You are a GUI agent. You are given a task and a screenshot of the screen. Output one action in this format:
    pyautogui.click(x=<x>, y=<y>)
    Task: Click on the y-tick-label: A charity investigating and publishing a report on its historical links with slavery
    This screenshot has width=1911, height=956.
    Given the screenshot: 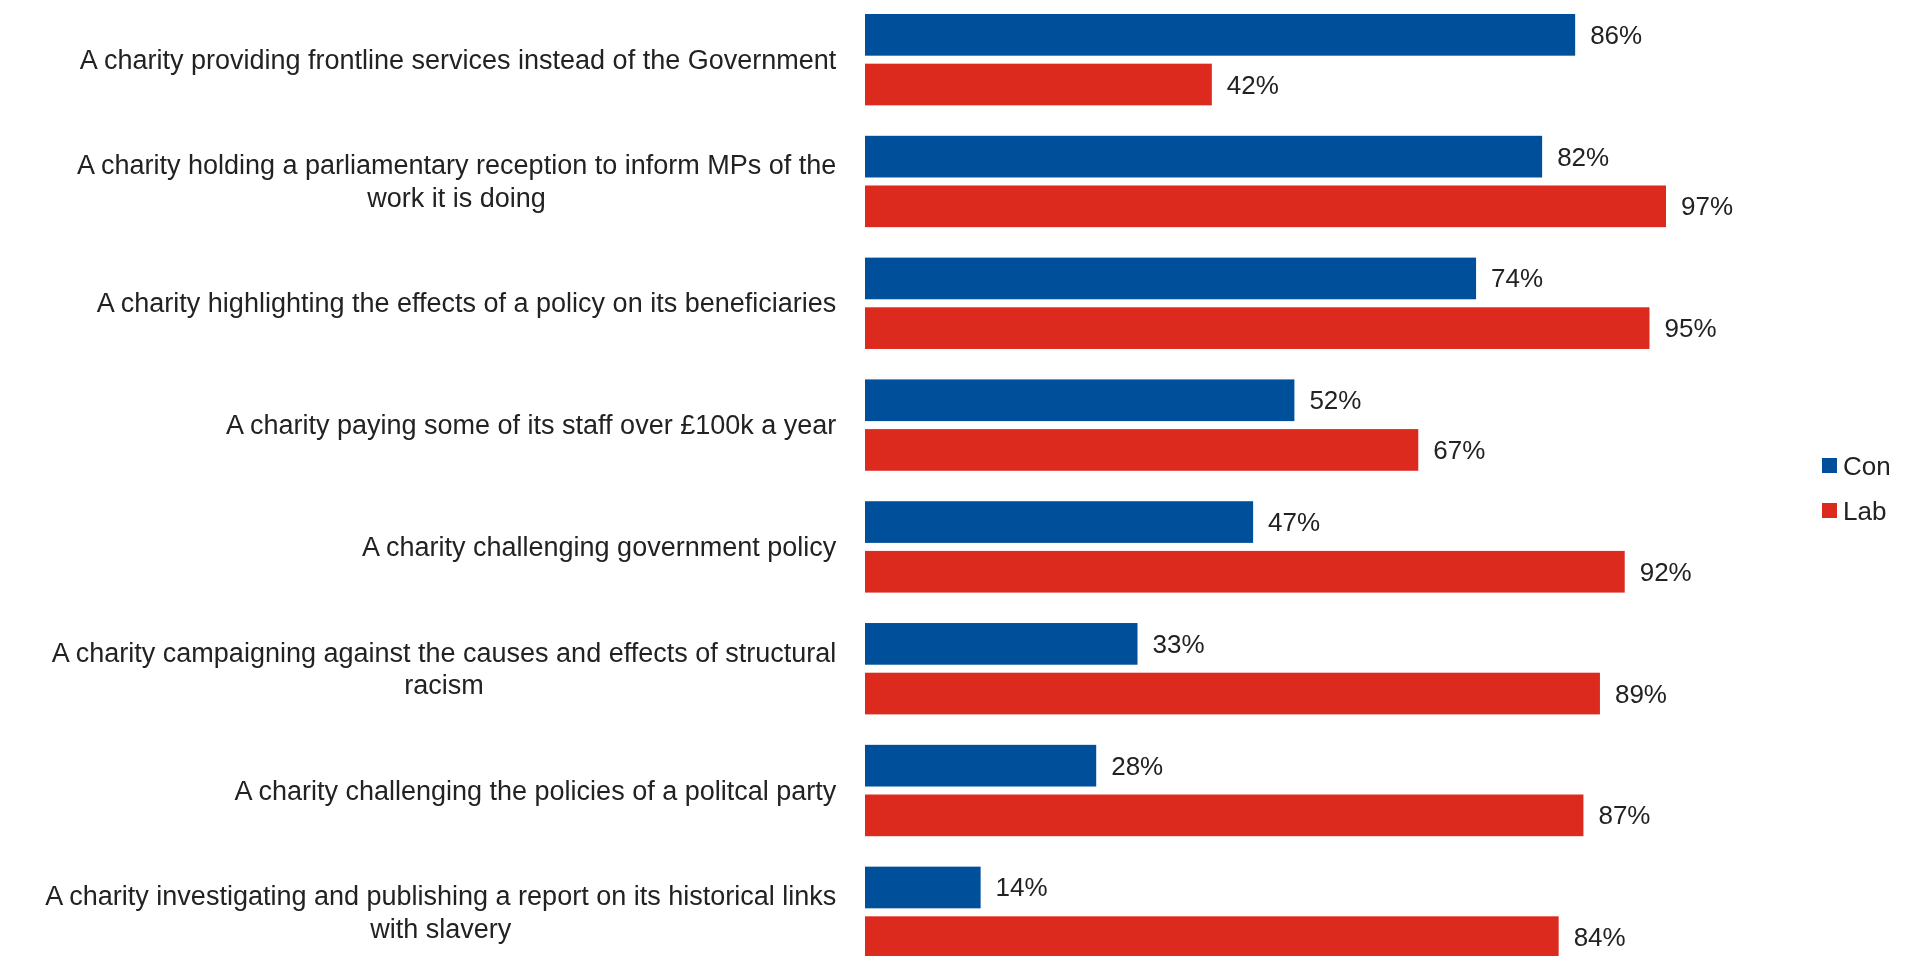 What is the action you would take?
    pyautogui.click(x=441, y=912)
    